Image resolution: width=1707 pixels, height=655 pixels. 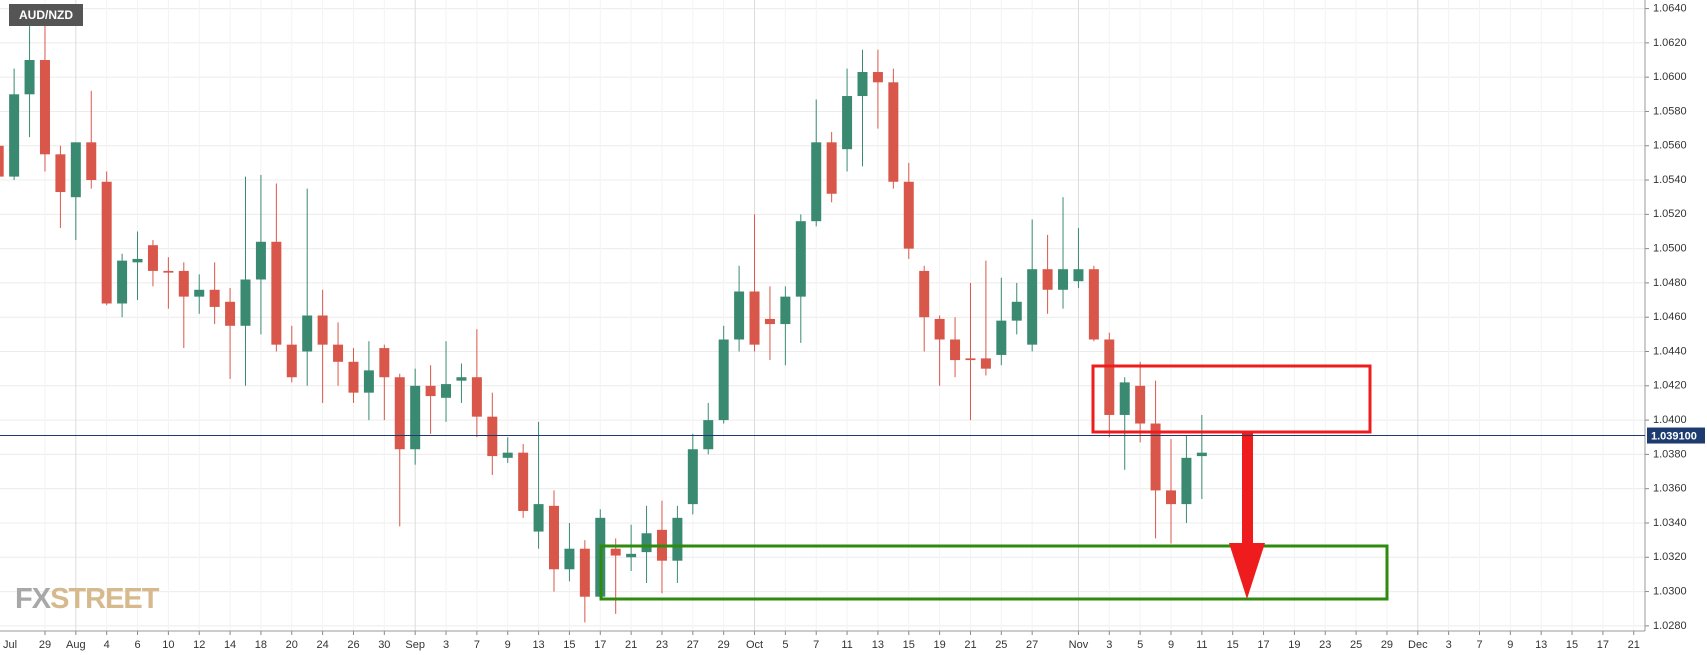 I want to click on x-tick-label: 4, so click(x=107, y=645).